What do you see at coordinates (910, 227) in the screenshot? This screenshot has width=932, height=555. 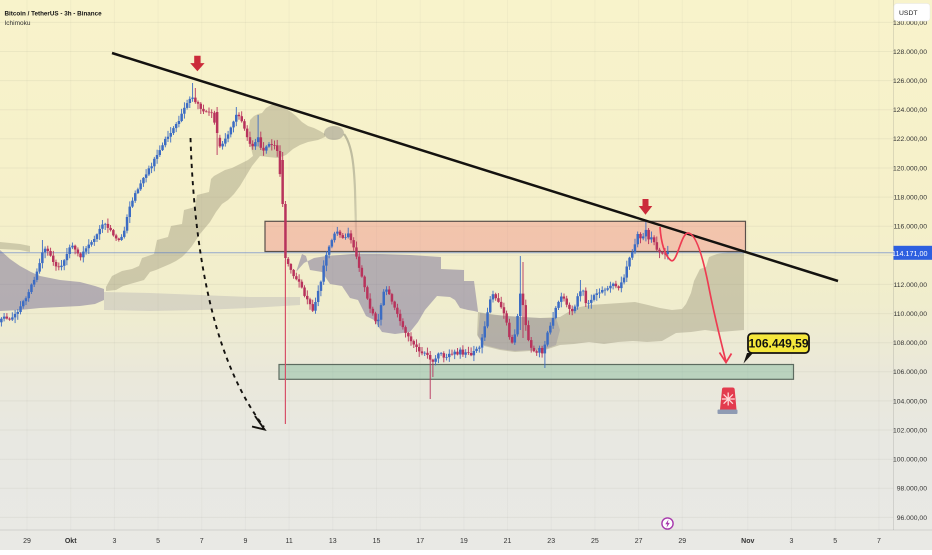 I see `svg-text: 116.000,00` at bounding box center [910, 227].